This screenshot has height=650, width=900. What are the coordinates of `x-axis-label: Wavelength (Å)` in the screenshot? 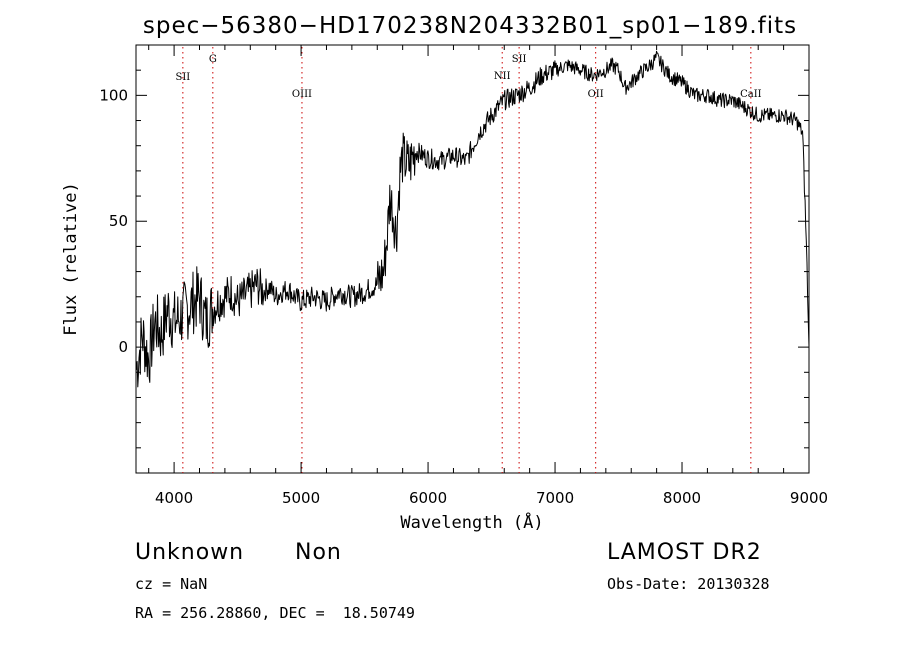 It's located at (471, 522).